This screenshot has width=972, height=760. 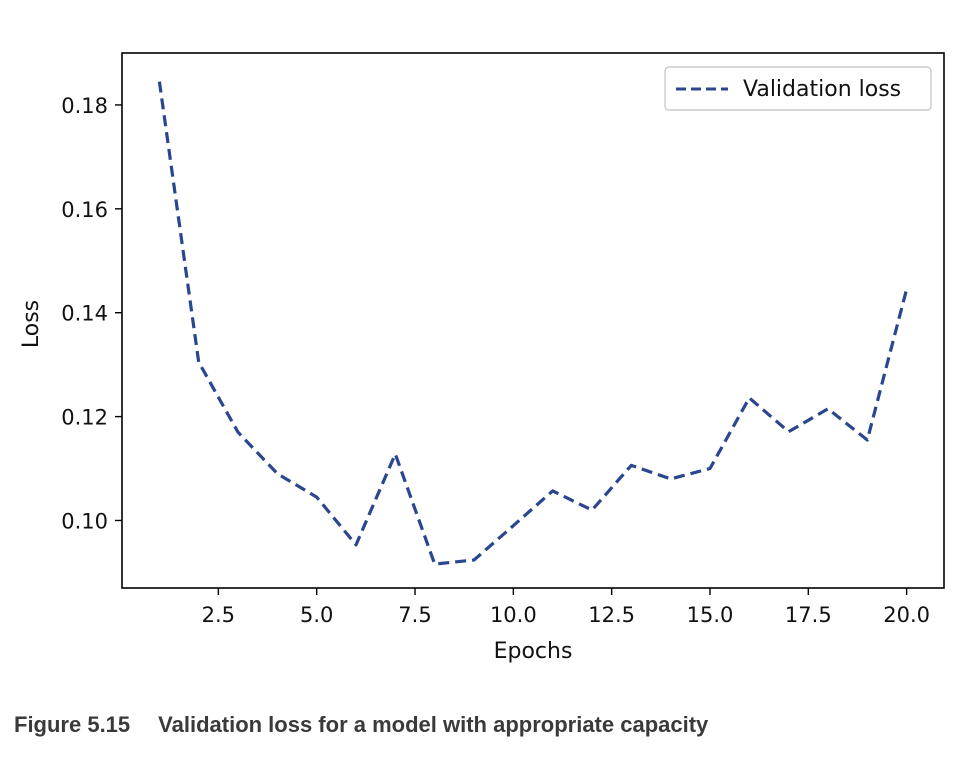 I want to click on legend-label-validation-loss: Validation loss, so click(x=822, y=89).